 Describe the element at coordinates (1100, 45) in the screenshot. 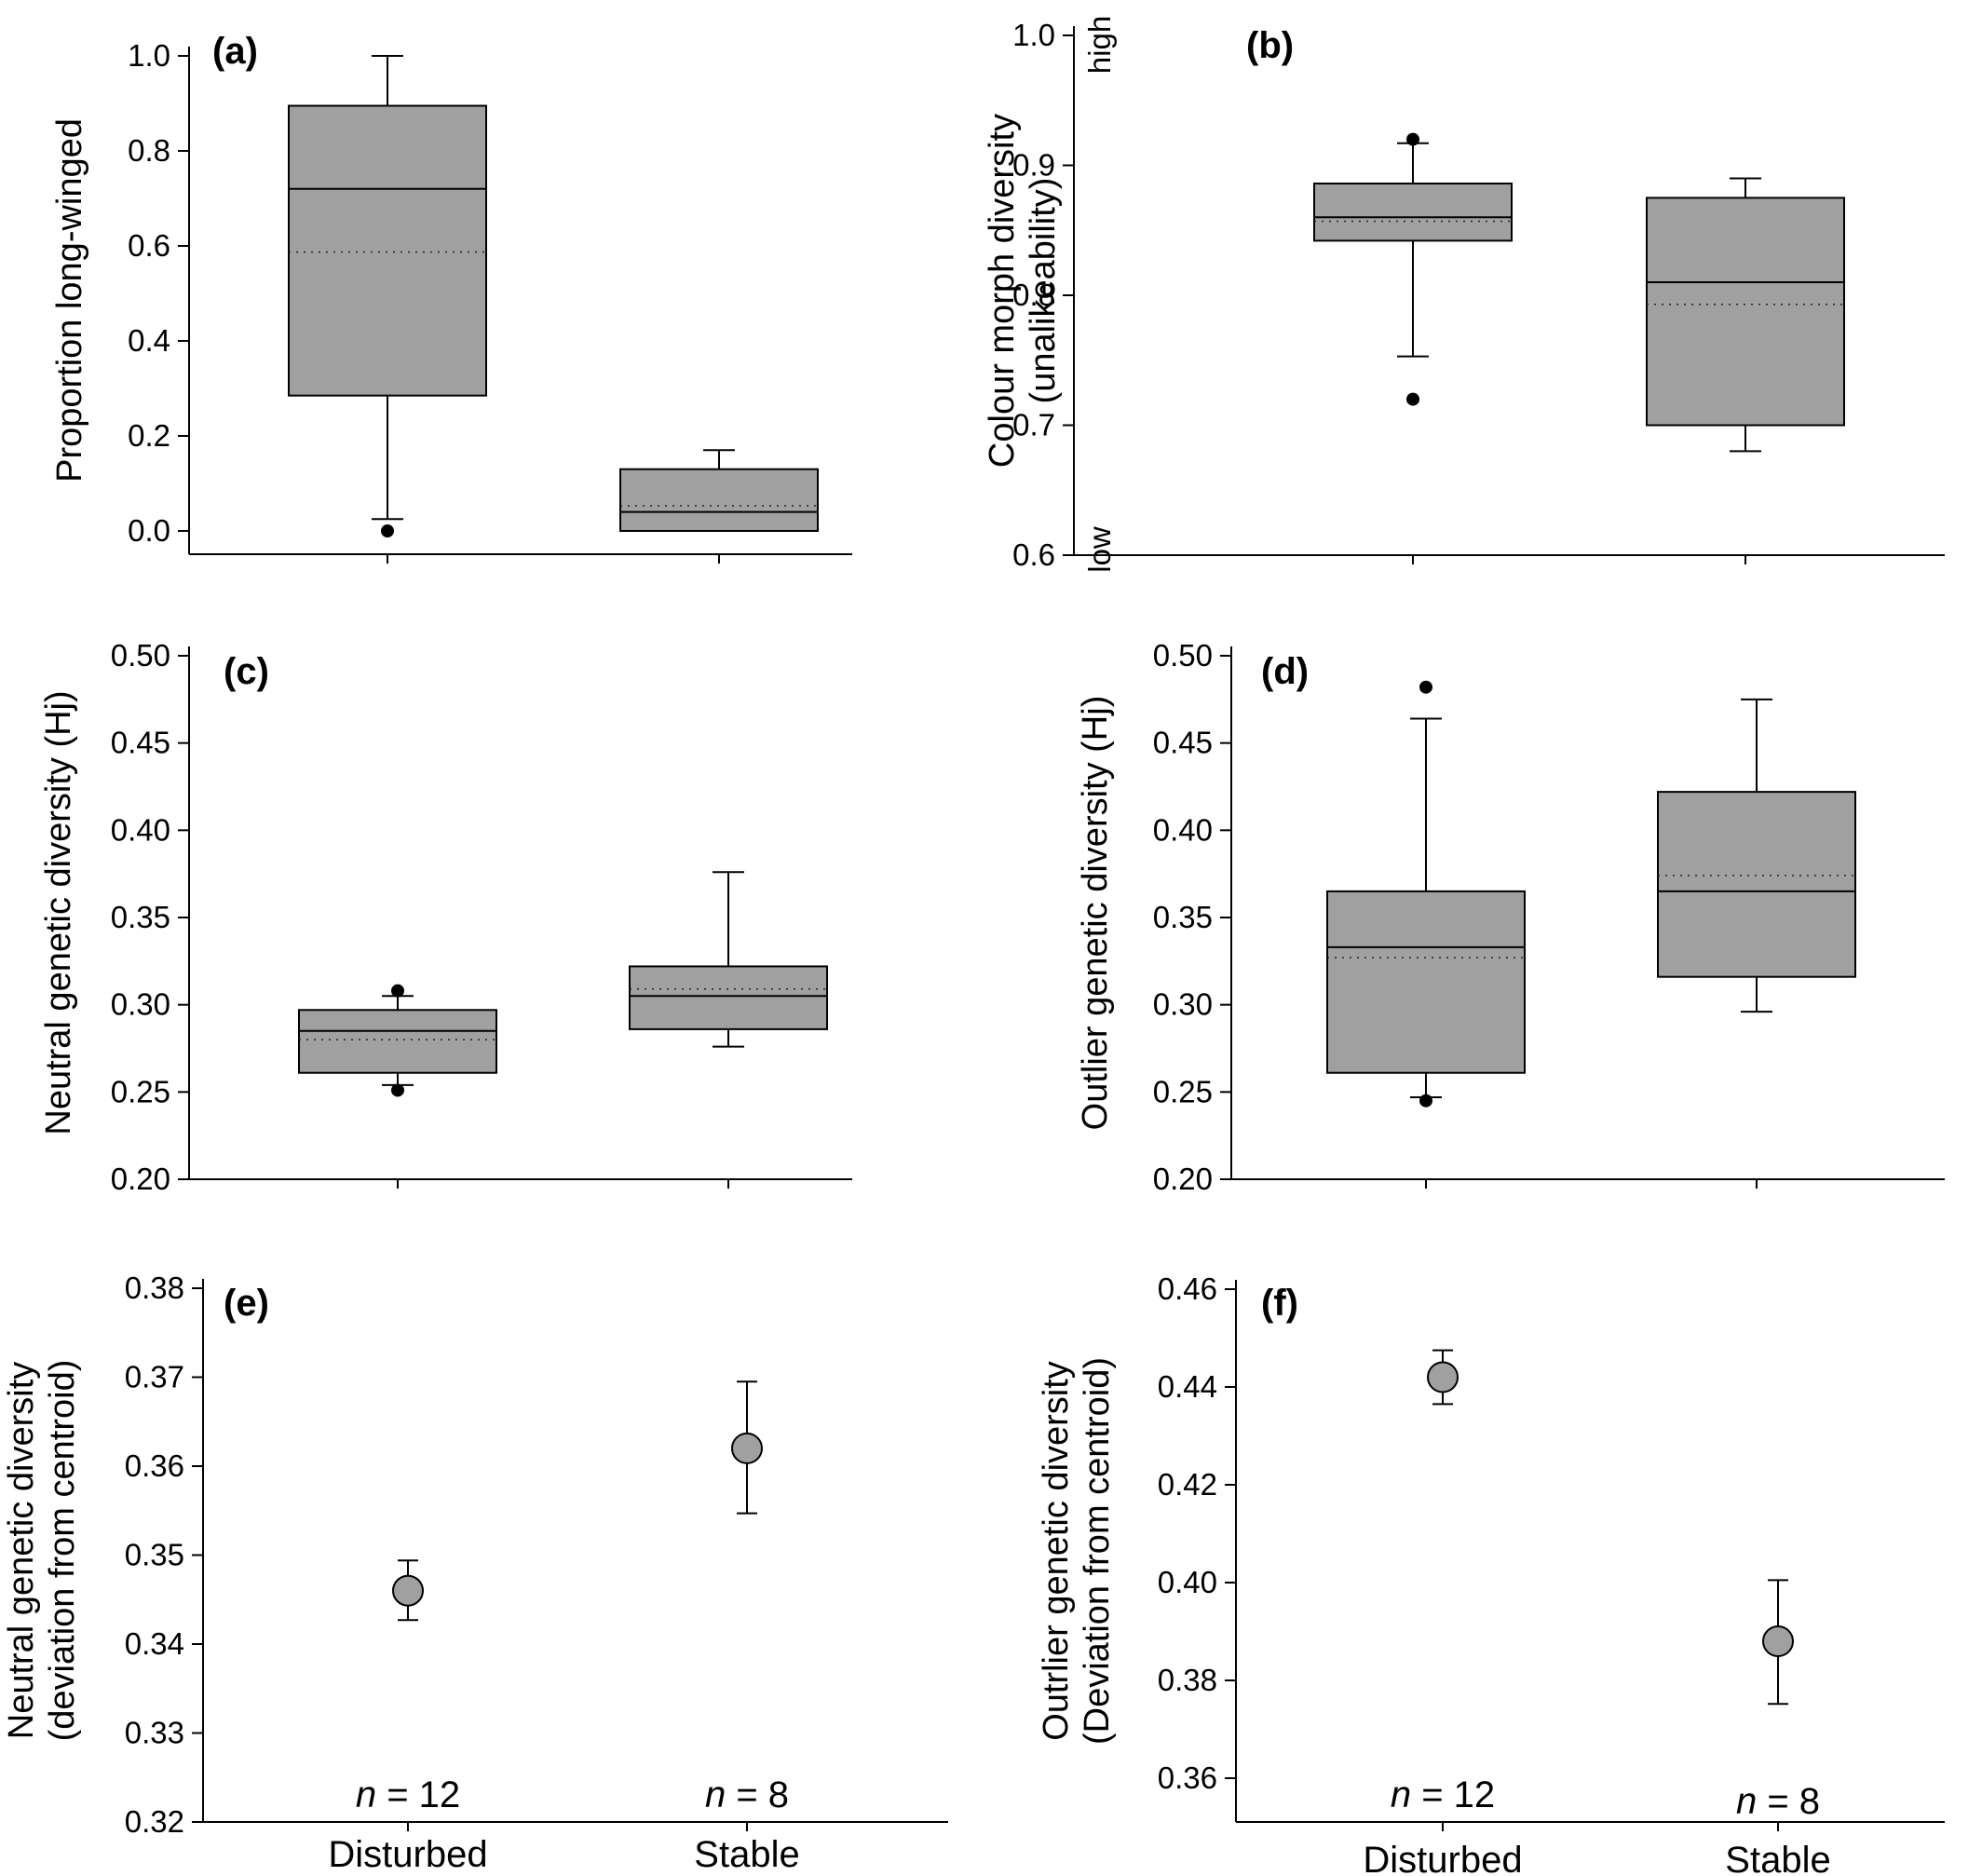

I see `scale-high-label: high` at that location.